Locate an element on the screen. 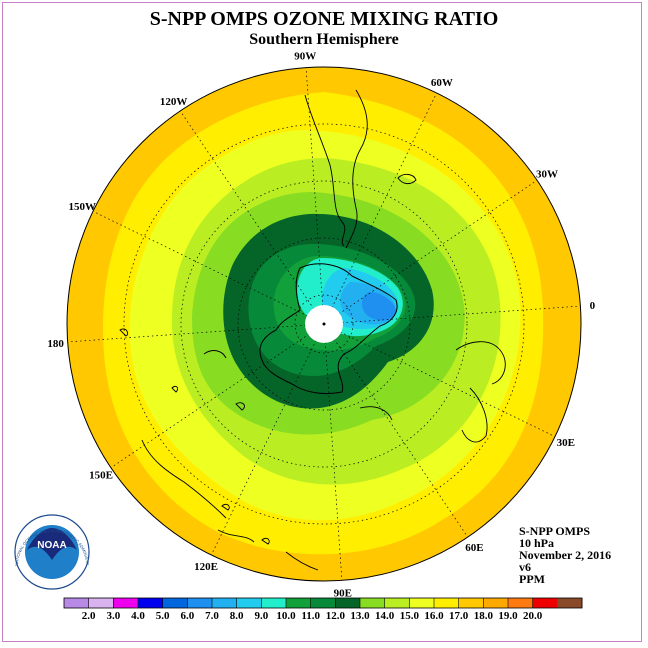 The image size is (648, 648). longitude-label: 150W is located at coordinates (82, 207).